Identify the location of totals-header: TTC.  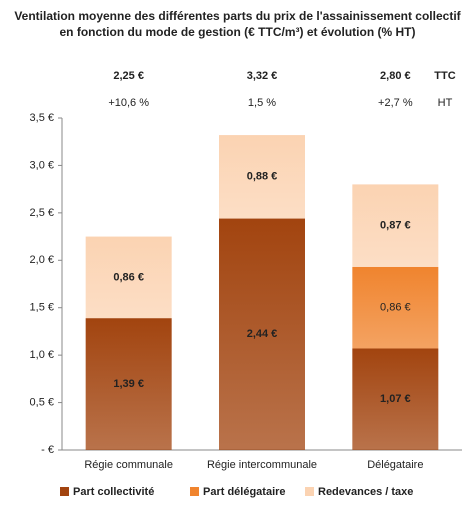
(444, 76).